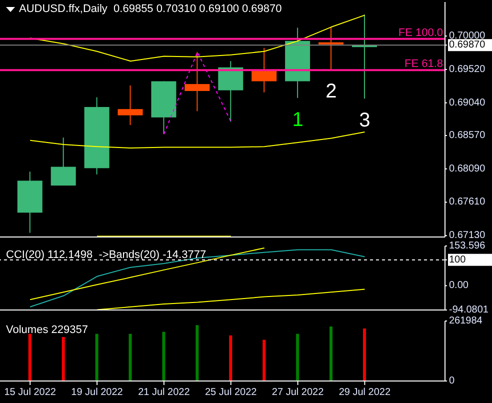  What do you see at coordinates (452, 381) in the screenshot?
I see `y-tick-label: 0` at bounding box center [452, 381].